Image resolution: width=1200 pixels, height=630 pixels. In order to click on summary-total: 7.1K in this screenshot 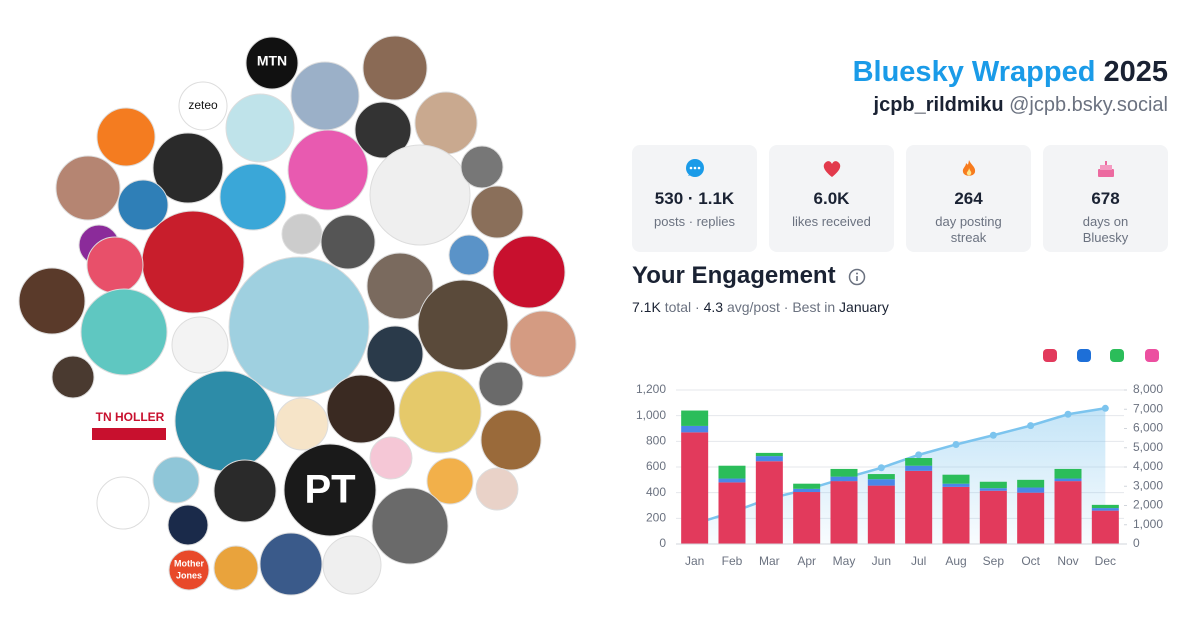, I will do `click(646, 307)`.